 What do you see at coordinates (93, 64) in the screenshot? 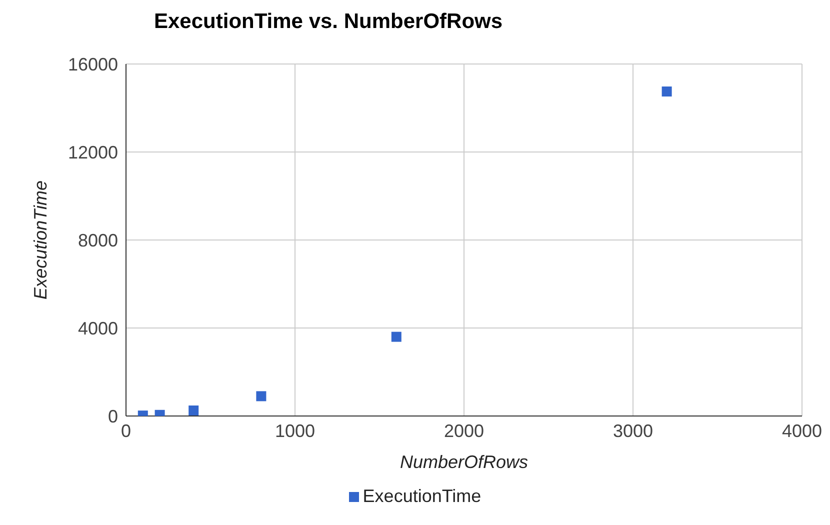
I see `y-tick-label: 16000` at bounding box center [93, 64].